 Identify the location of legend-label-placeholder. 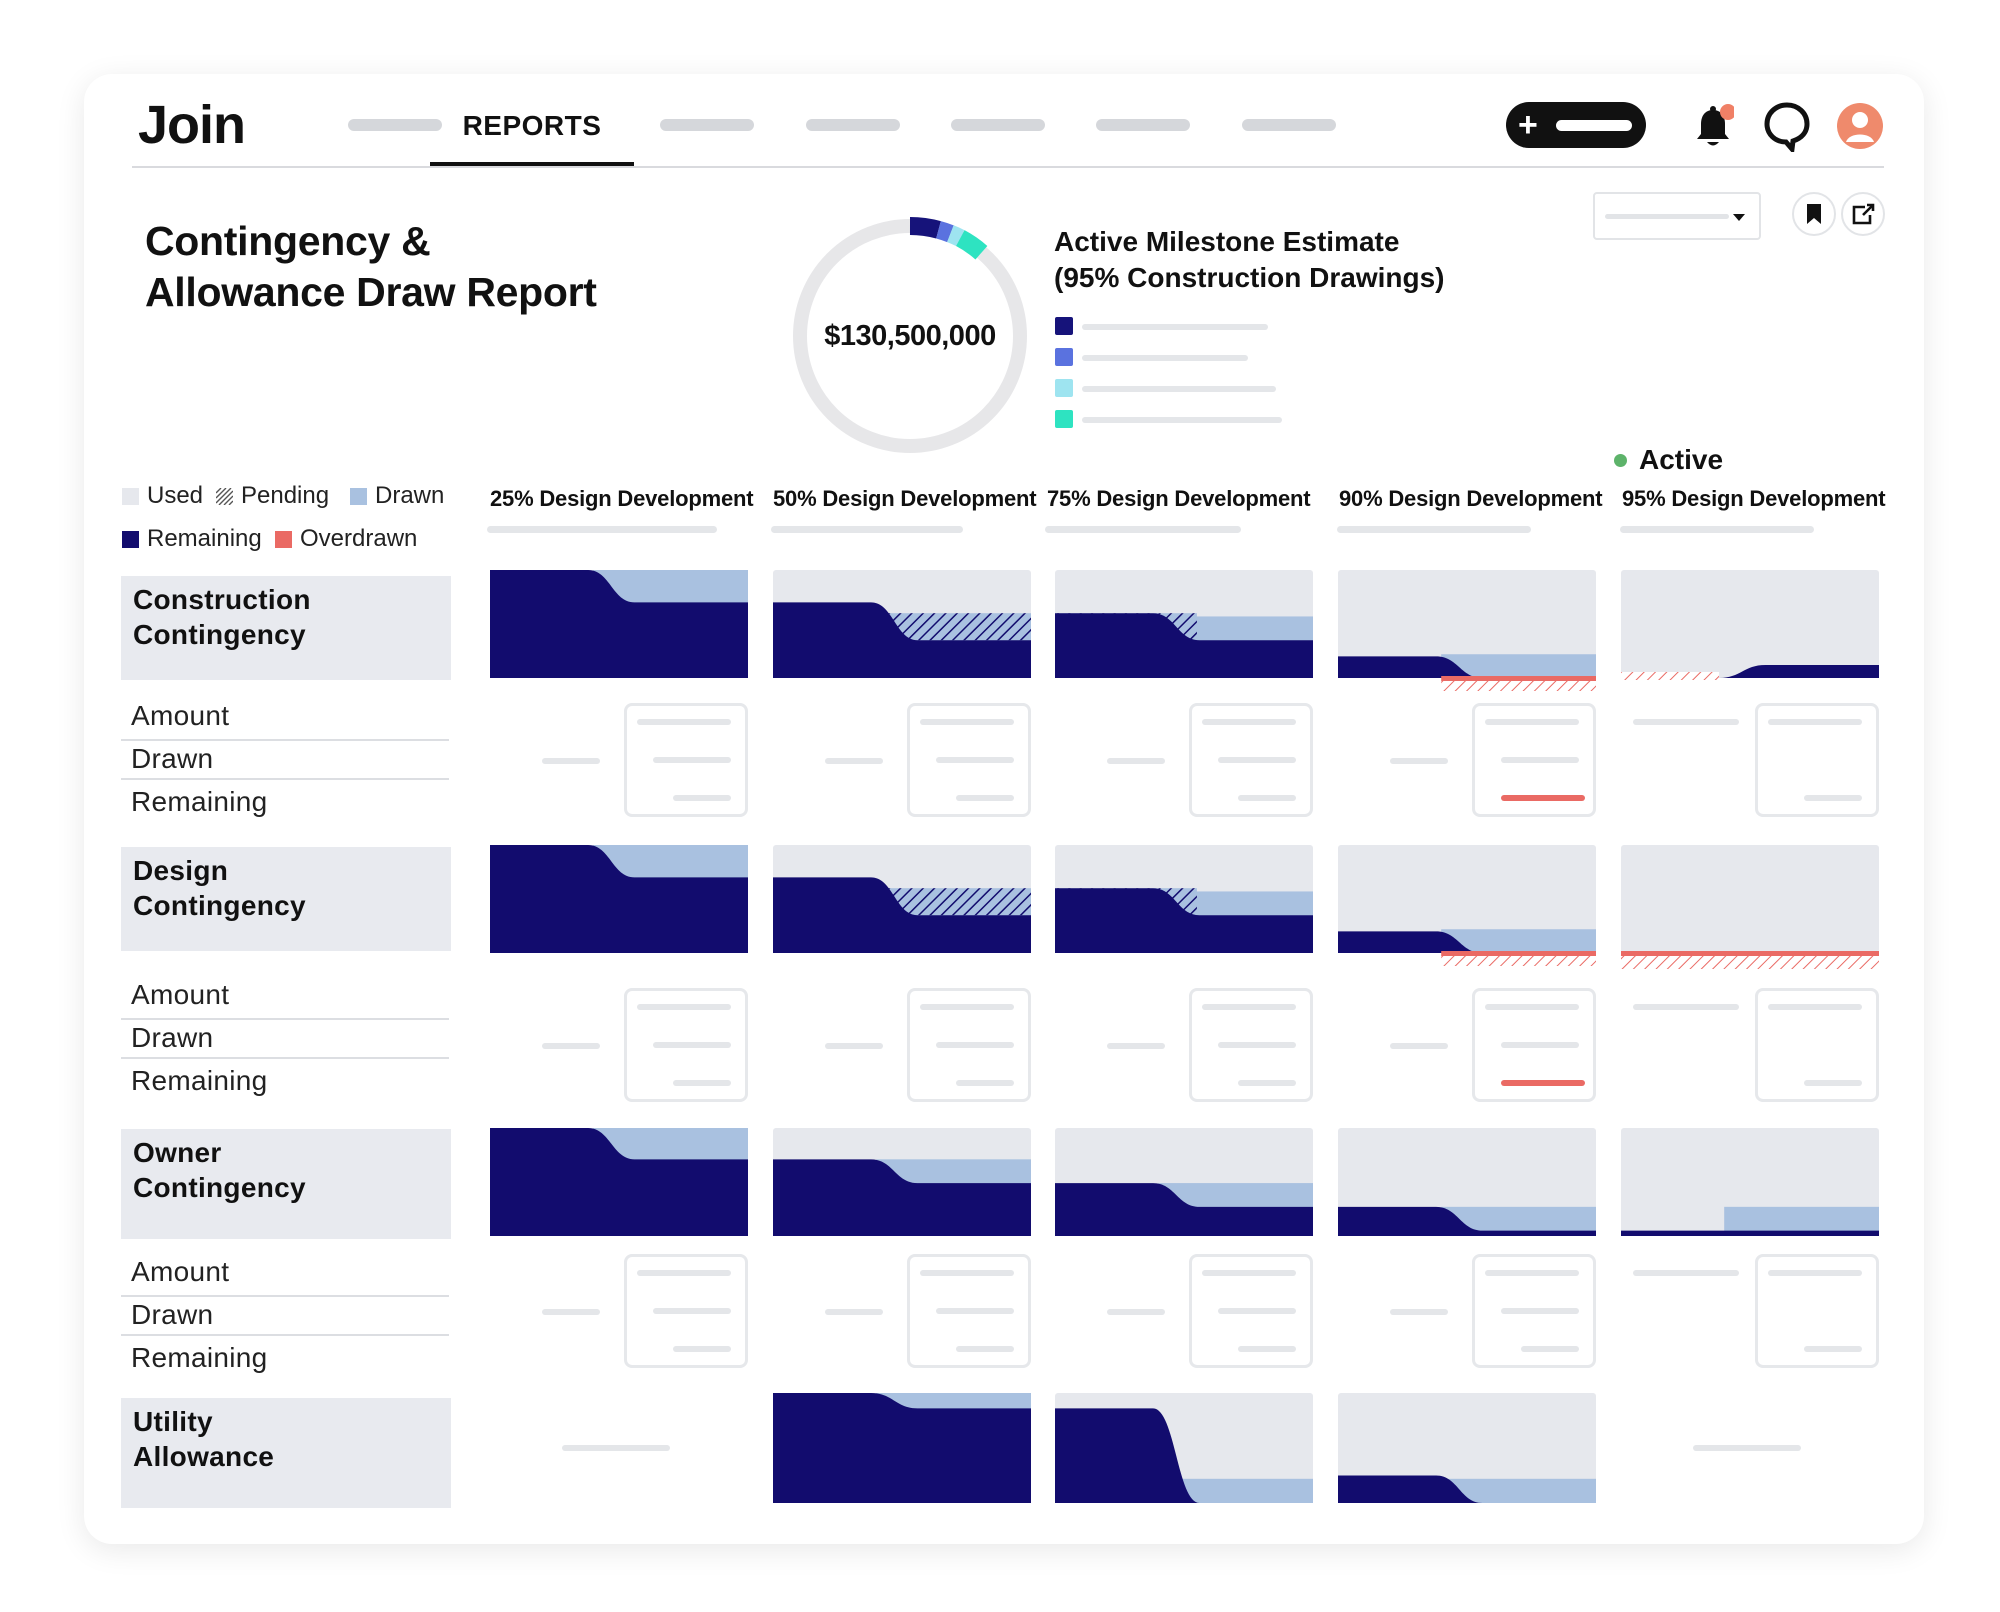
(1165, 358).